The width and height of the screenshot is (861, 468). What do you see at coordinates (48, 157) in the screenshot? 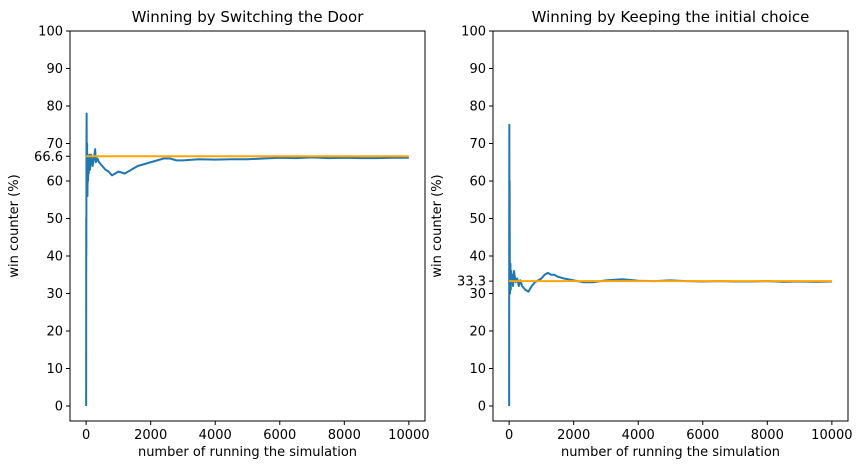
I see `y-tick-label-highlight: 66.6` at bounding box center [48, 157].